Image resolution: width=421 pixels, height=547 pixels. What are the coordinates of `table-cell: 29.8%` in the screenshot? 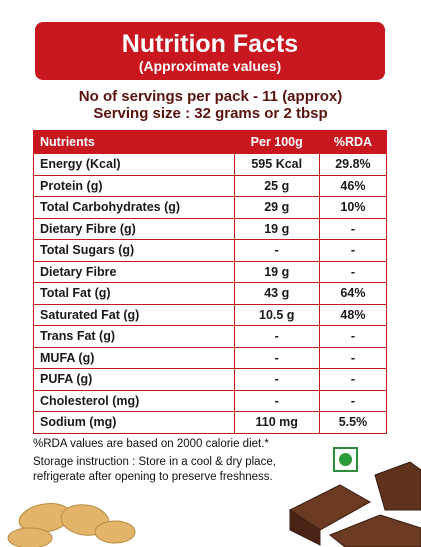 It's located at (353, 164).